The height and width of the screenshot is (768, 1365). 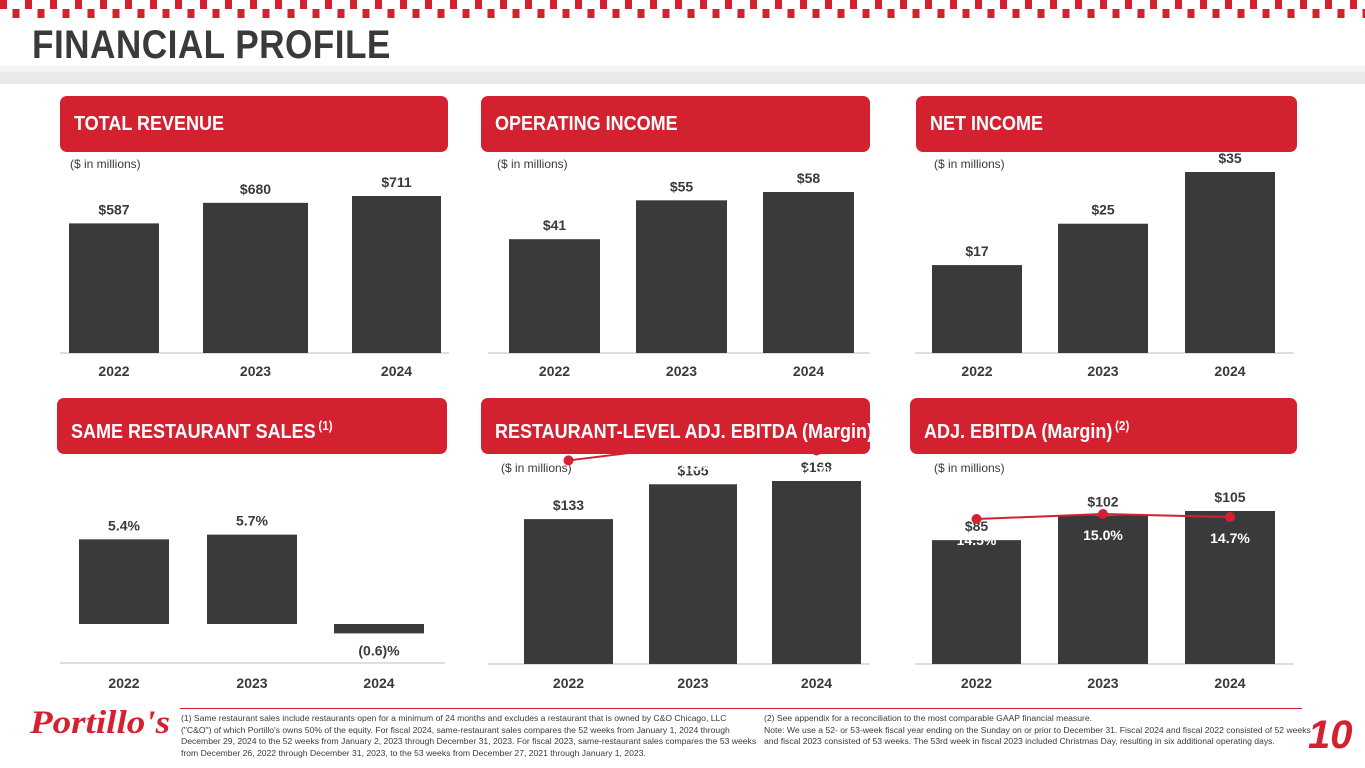 I want to click on checkered-border, so click(x=682, y=9).